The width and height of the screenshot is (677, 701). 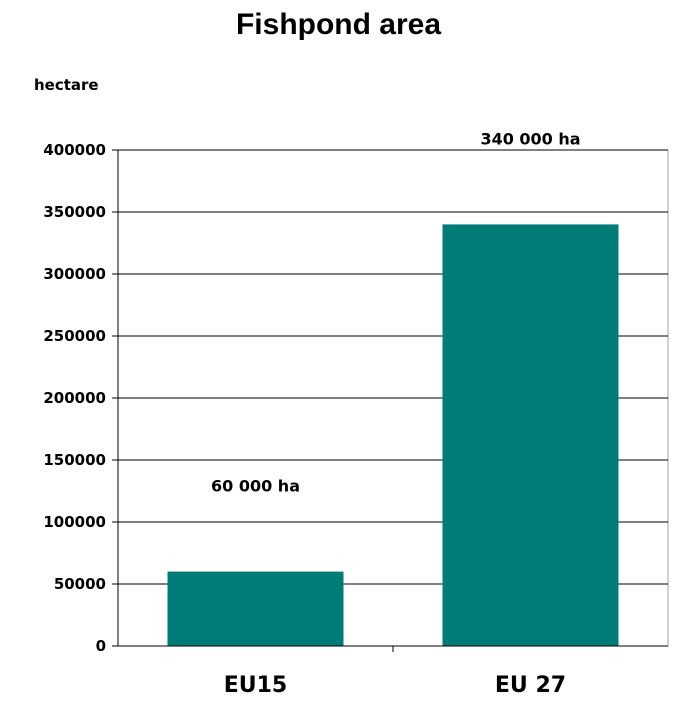 What do you see at coordinates (74, 398) in the screenshot?
I see `y-tick-label: 200000` at bounding box center [74, 398].